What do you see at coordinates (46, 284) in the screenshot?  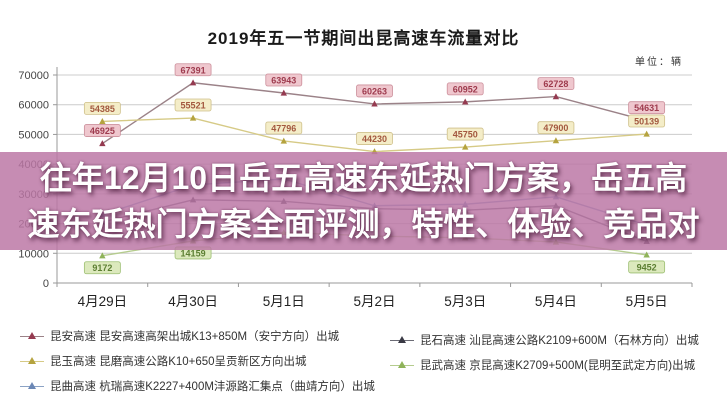 I see `y-tick-label: 0` at bounding box center [46, 284].